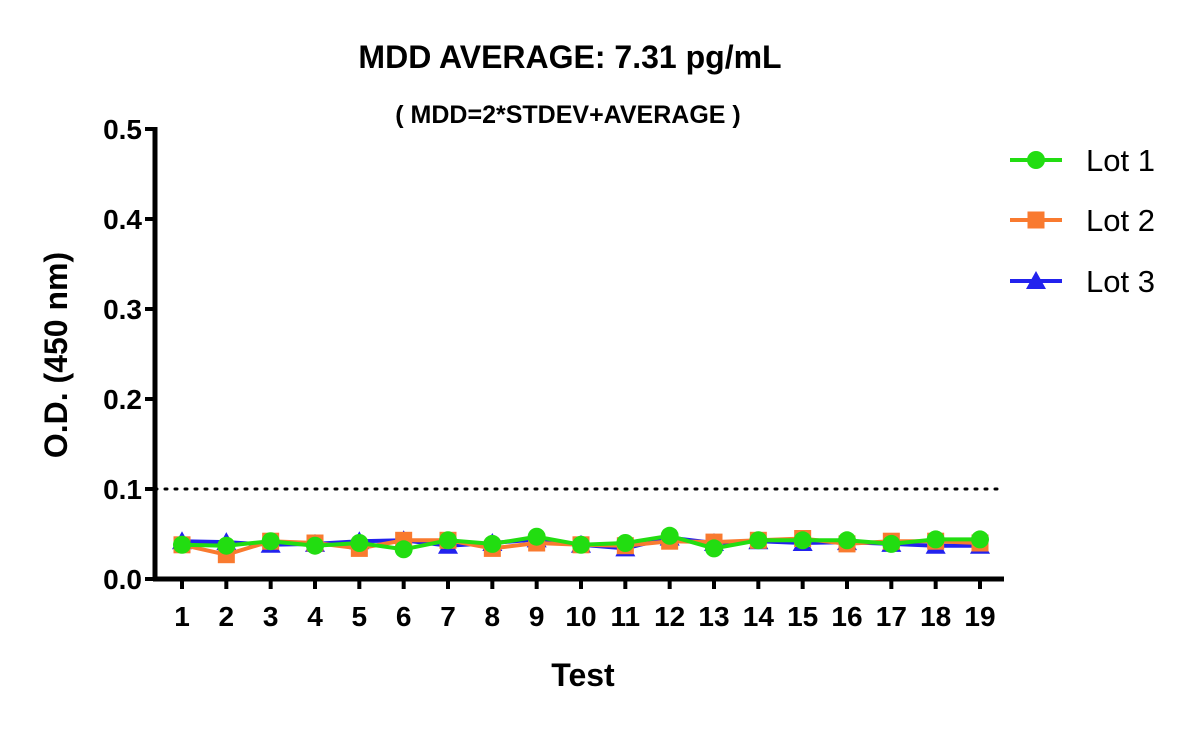 This screenshot has width=1200, height=732. Describe the element at coordinates (583, 675) in the screenshot. I see `x-axis-label: Test` at that location.